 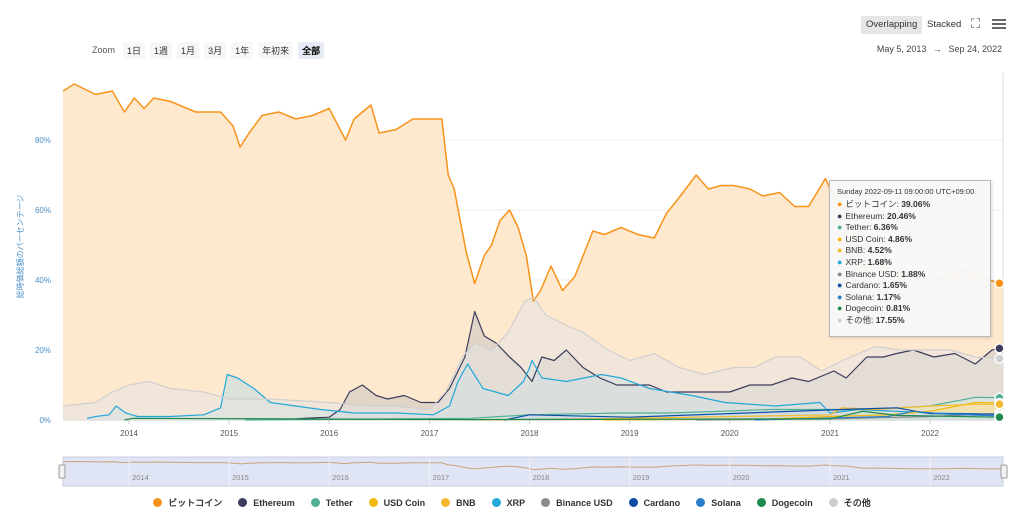 I want to click on tooltip-series-name: Ethereum, so click(x=864, y=215).